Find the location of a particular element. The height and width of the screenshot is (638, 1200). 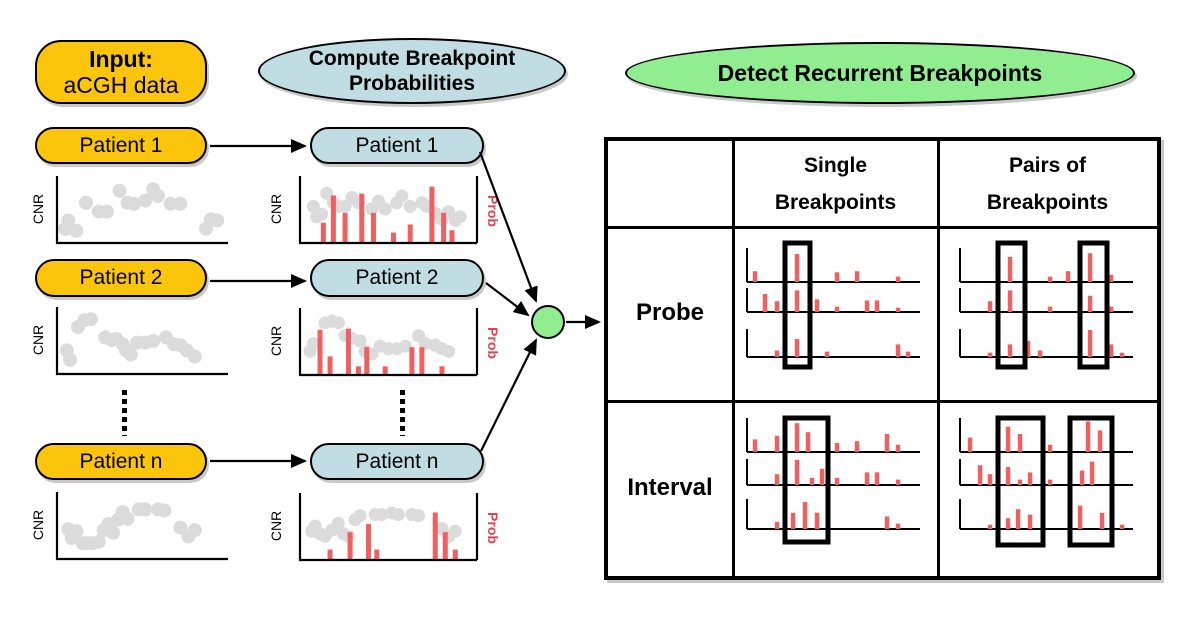

header-single-line1: Single is located at coordinates (835, 165).